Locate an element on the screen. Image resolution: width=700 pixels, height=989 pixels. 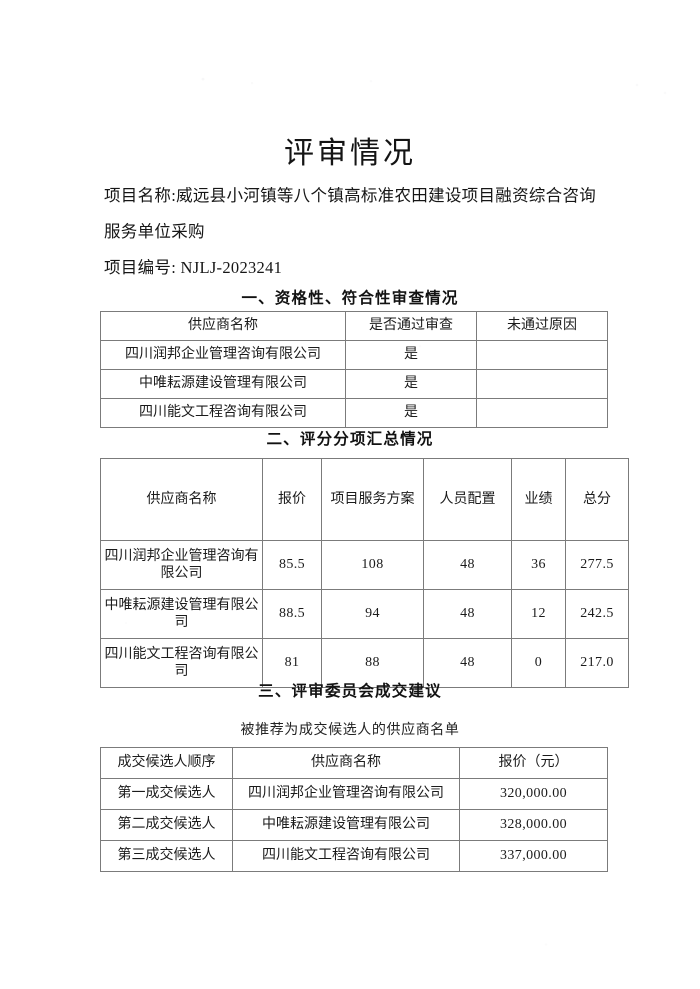
cell-bid-price: 328,000.00 is located at coordinates (533, 825).